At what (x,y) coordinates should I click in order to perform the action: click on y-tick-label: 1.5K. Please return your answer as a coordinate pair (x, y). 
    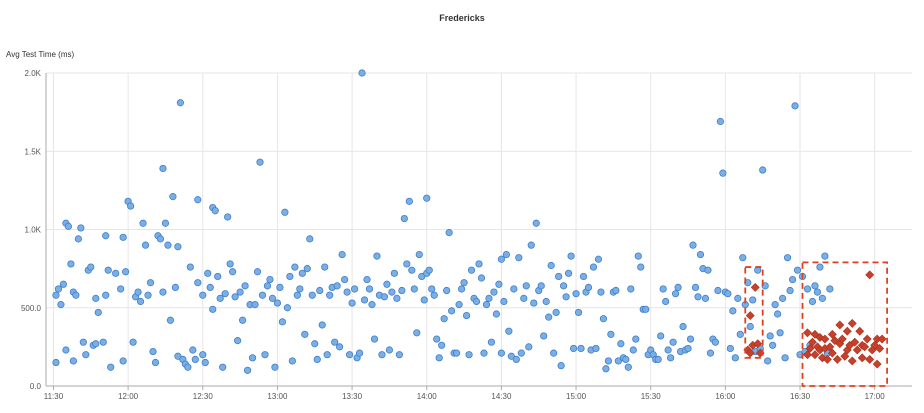
    Looking at the image, I should click on (33, 151).